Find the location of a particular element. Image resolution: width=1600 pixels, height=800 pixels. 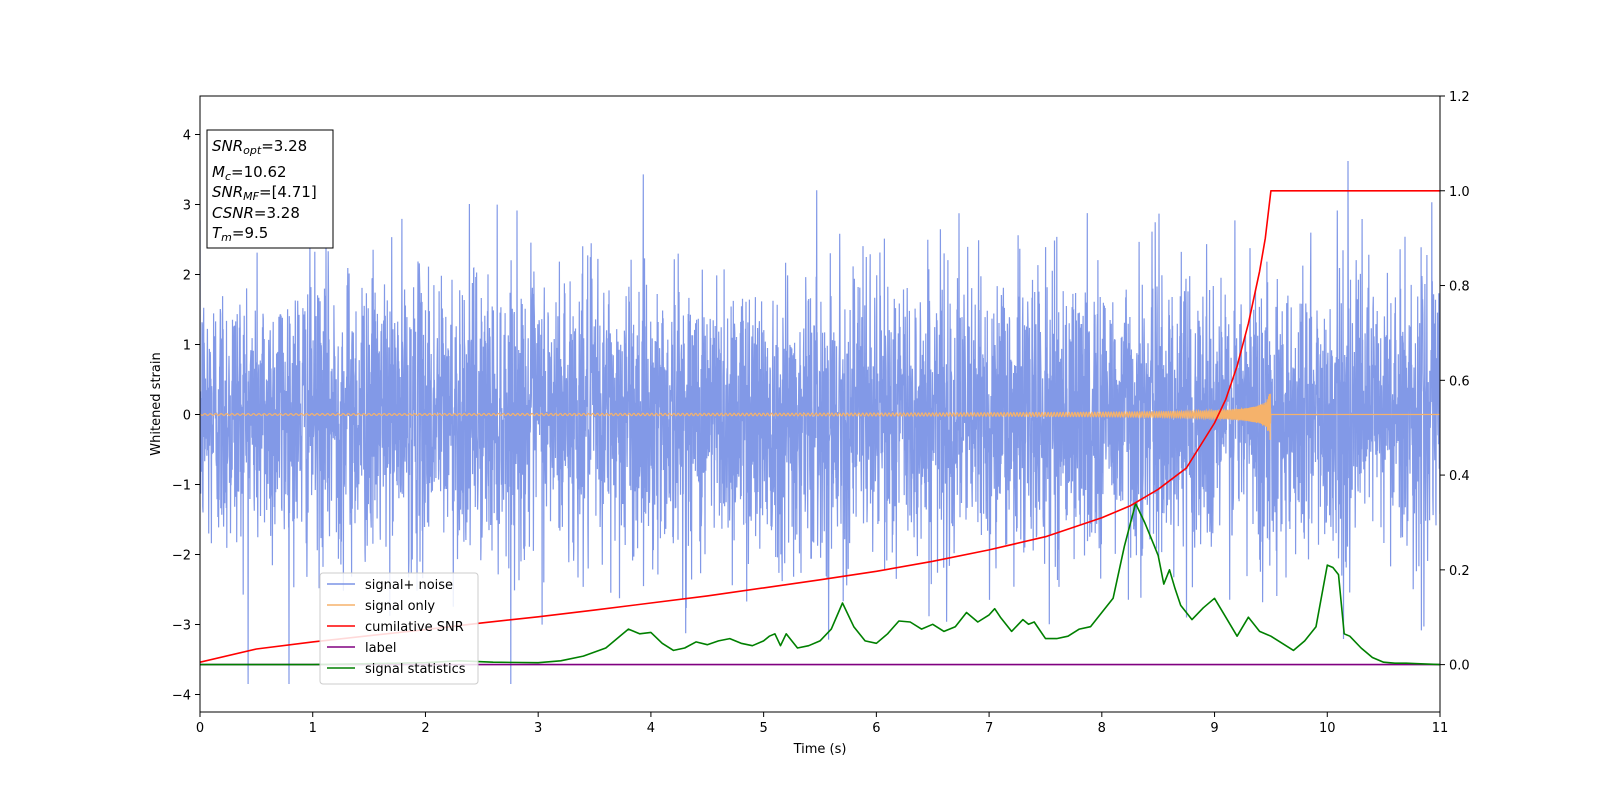

info-tm-sub: m is located at coordinates (226, 237).